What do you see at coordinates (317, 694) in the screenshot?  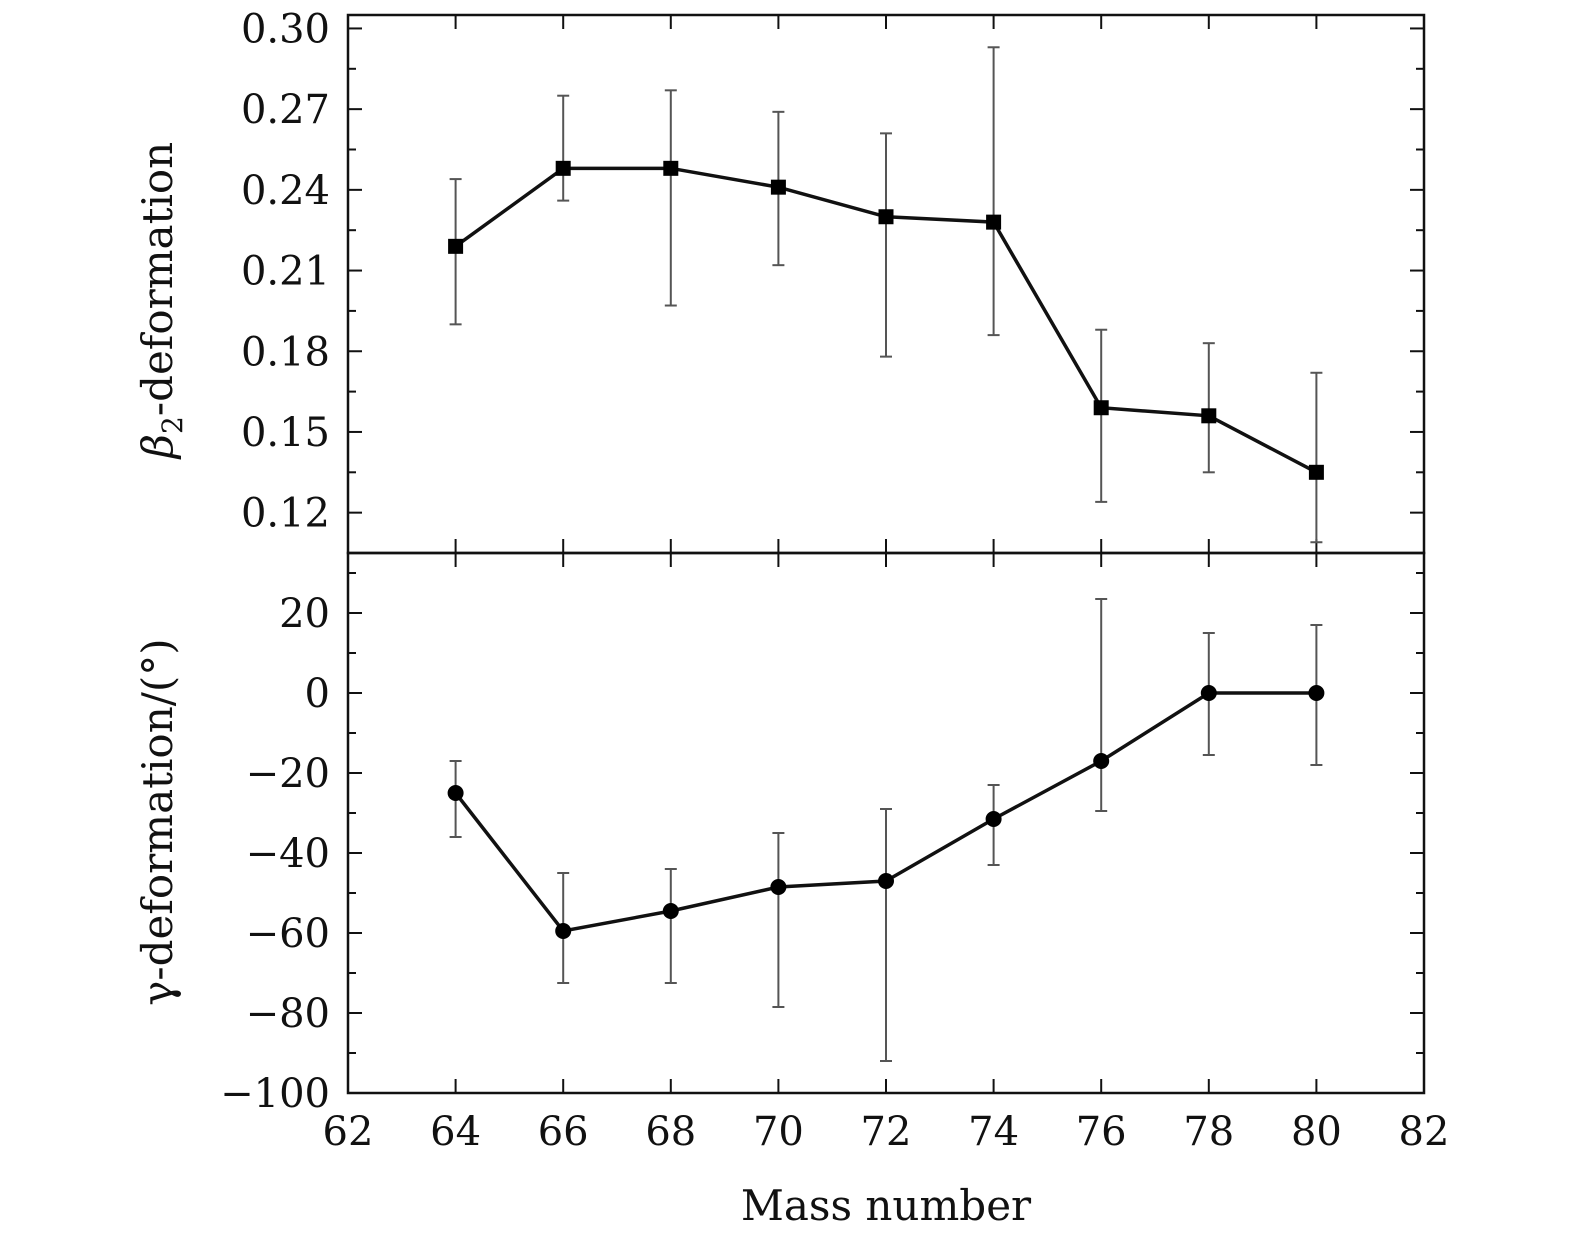 I see `gamma-y-tick-label: 0` at bounding box center [317, 694].